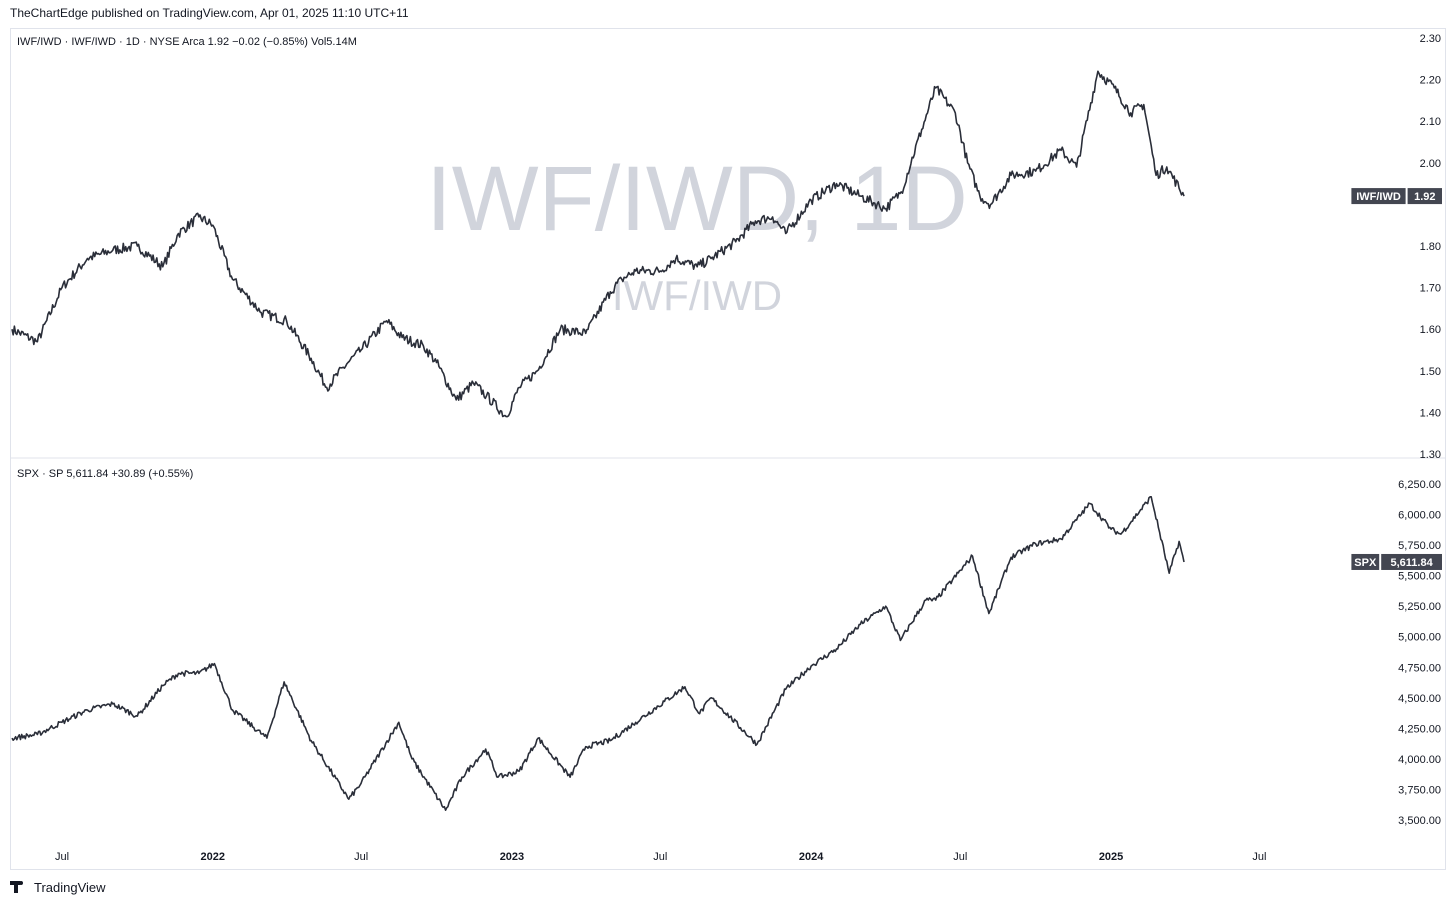 The height and width of the screenshot is (905, 1456). Describe the element at coordinates (1419, 821) in the screenshot. I see `y-tick-label: 3,500.00` at that location.